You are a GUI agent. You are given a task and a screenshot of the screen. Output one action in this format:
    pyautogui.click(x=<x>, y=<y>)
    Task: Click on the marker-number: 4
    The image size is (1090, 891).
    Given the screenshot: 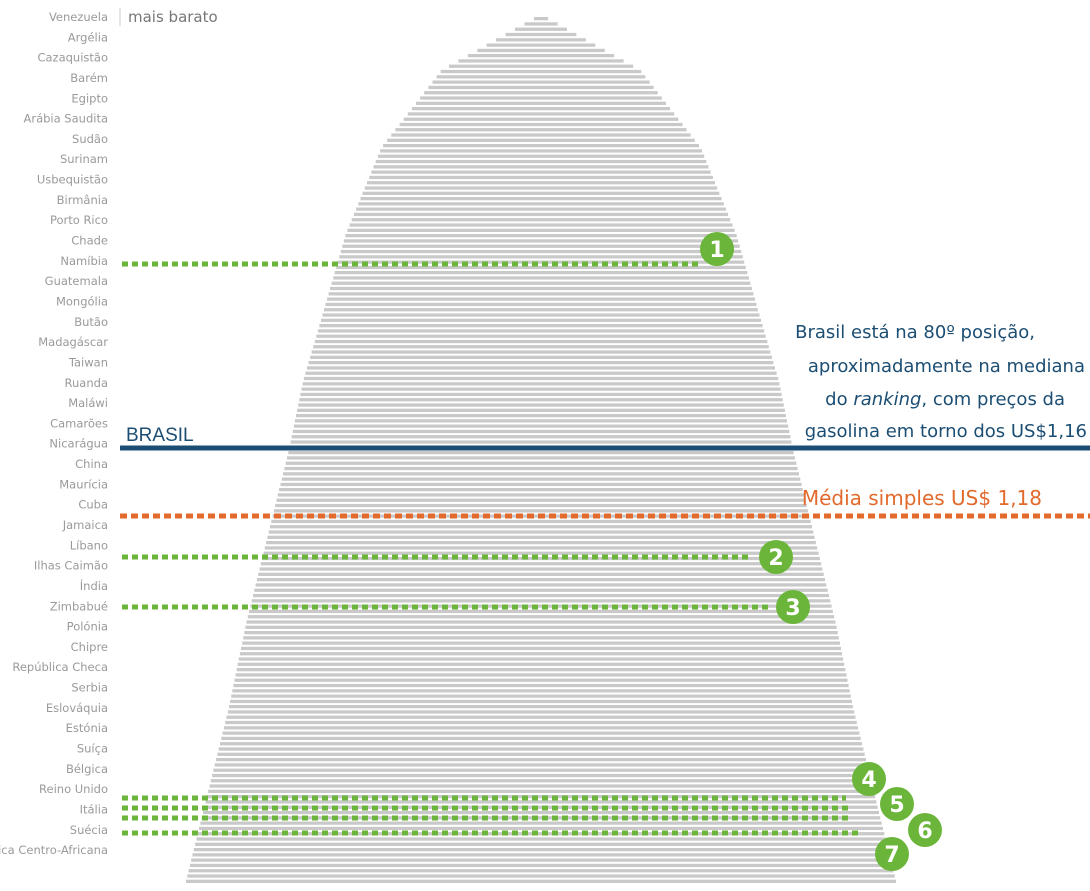 What is the action you would take?
    pyautogui.click(x=868, y=780)
    